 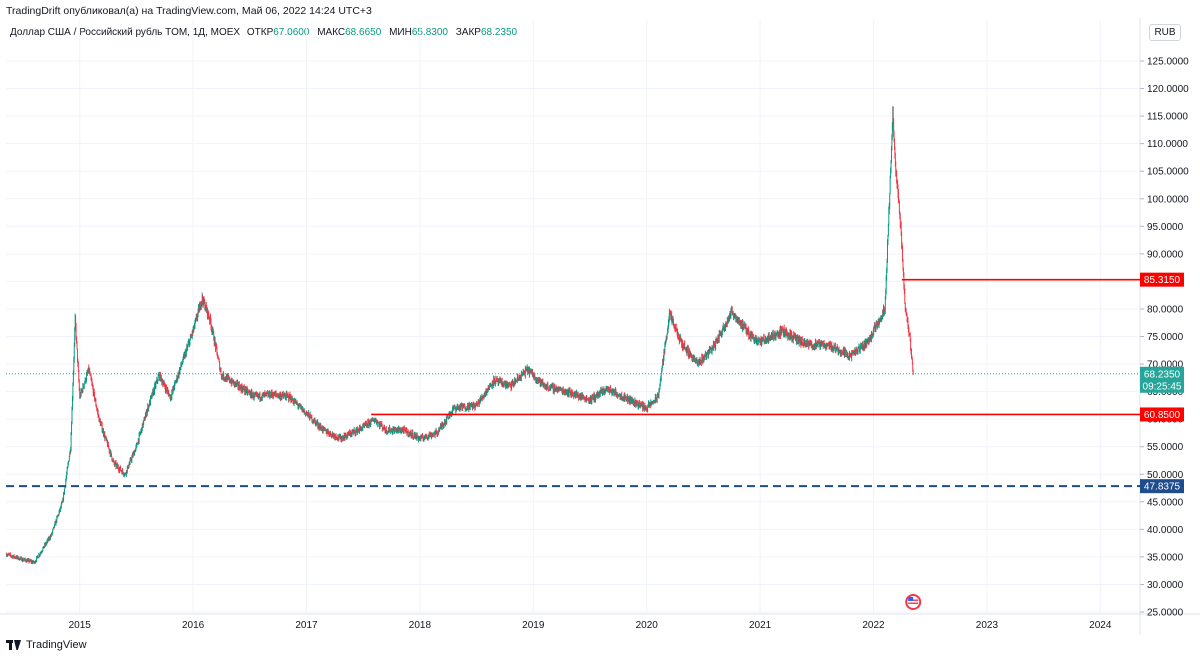 I want to click on y-tick-label: 70.0000, so click(x=1165, y=365).